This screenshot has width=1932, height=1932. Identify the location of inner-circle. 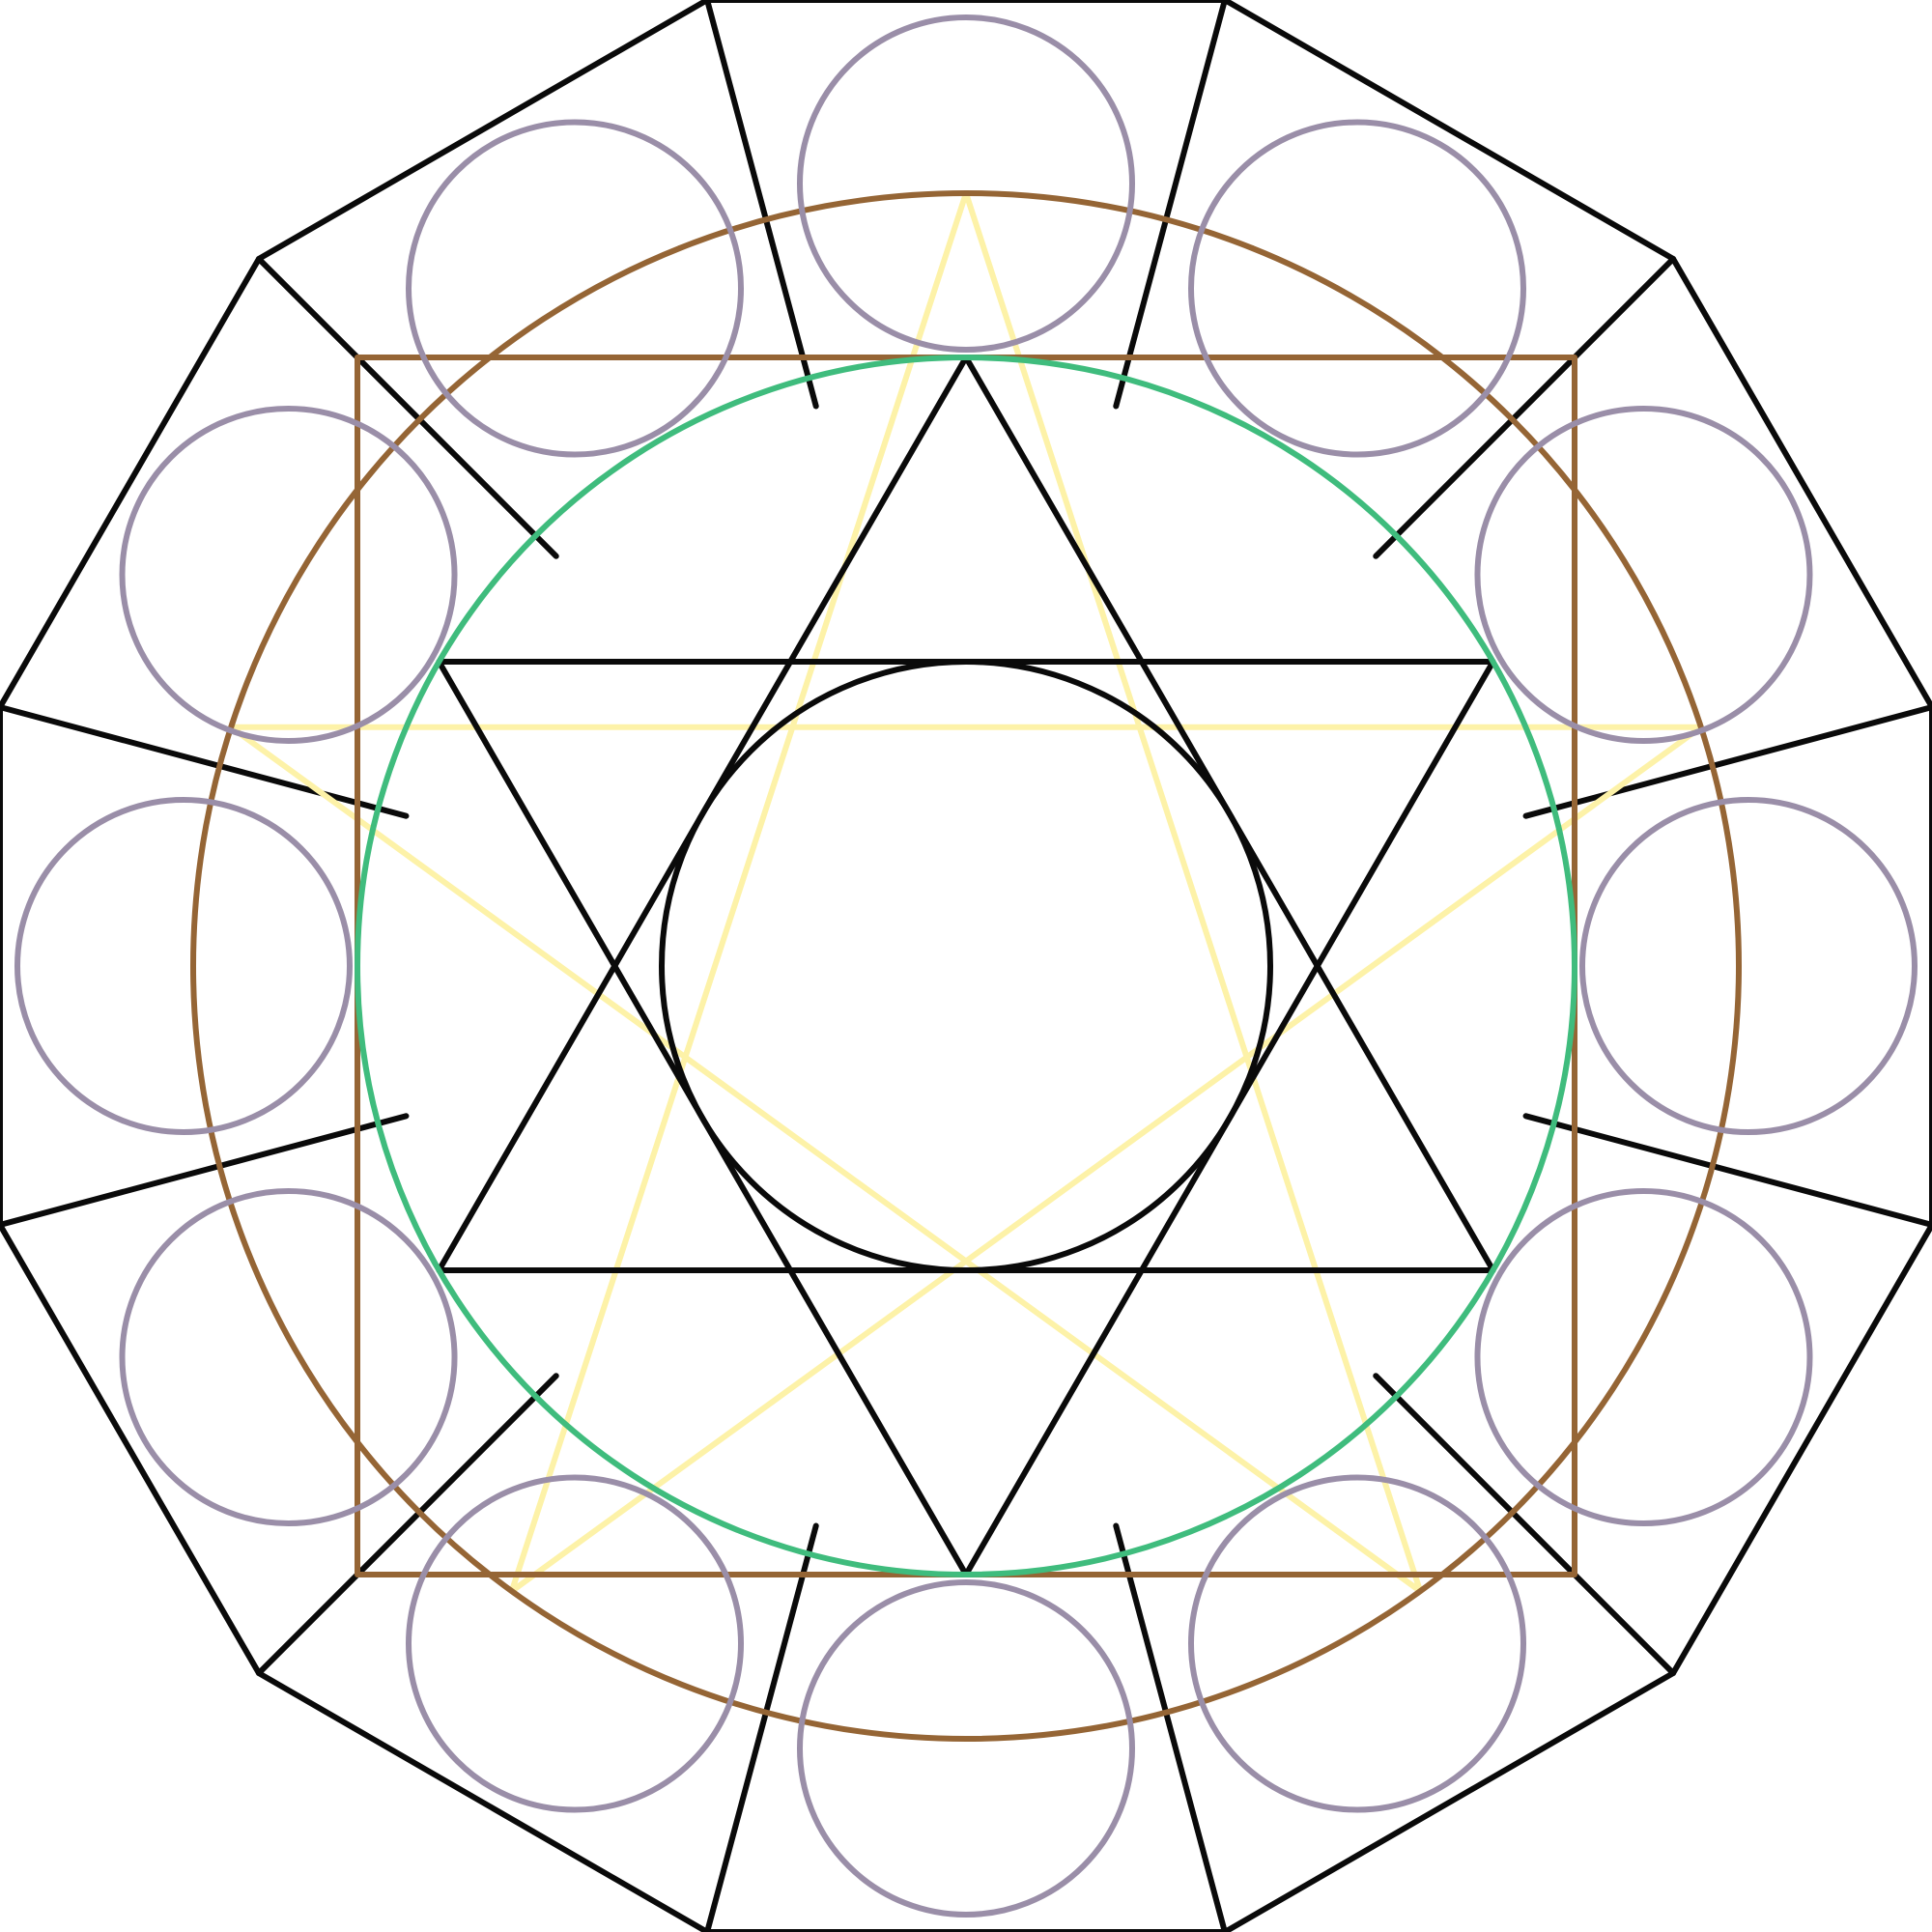
(966, 966).